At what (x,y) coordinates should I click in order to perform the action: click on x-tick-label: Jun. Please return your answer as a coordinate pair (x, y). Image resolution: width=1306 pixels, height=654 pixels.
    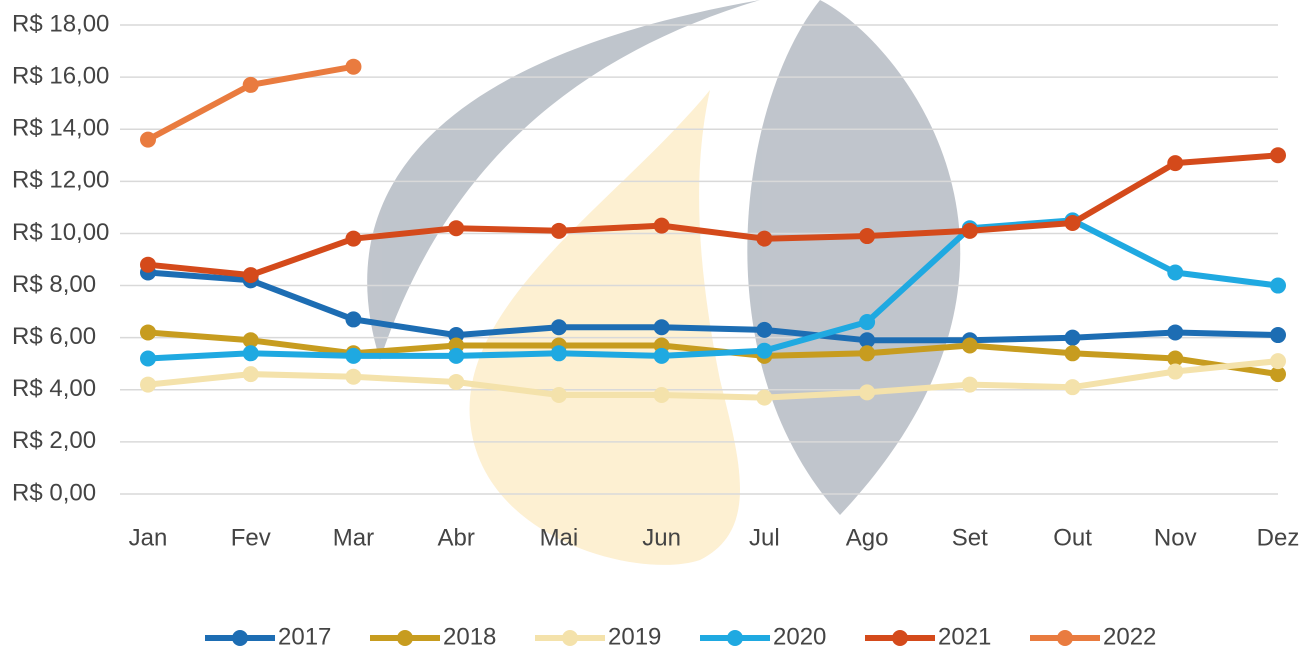
    Looking at the image, I should click on (661, 537).